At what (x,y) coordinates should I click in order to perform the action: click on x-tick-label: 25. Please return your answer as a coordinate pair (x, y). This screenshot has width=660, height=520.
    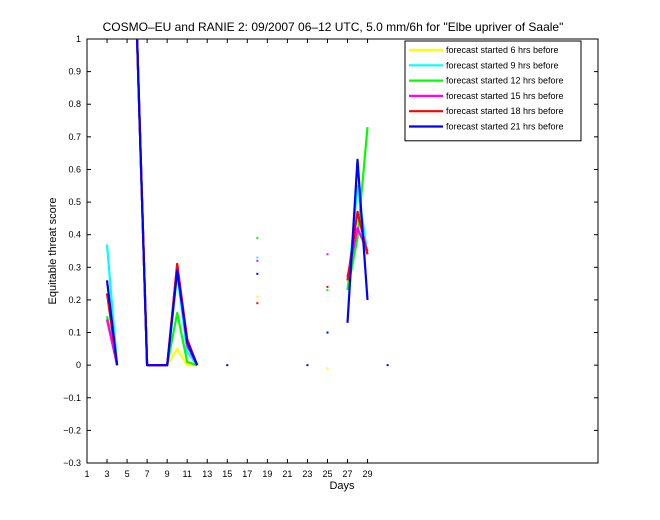
    Looking at the image, I should click on (327, 474).